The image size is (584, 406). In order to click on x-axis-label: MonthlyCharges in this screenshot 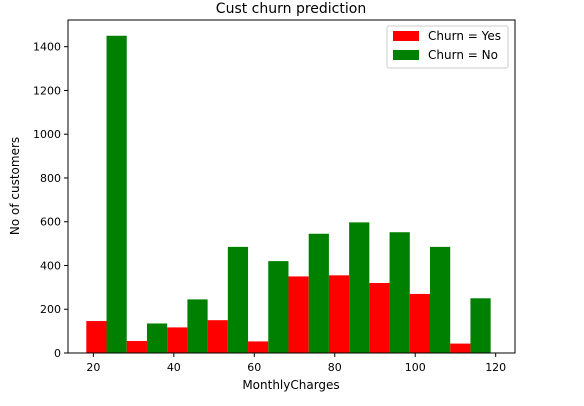, I will do `click(290, 385)`.